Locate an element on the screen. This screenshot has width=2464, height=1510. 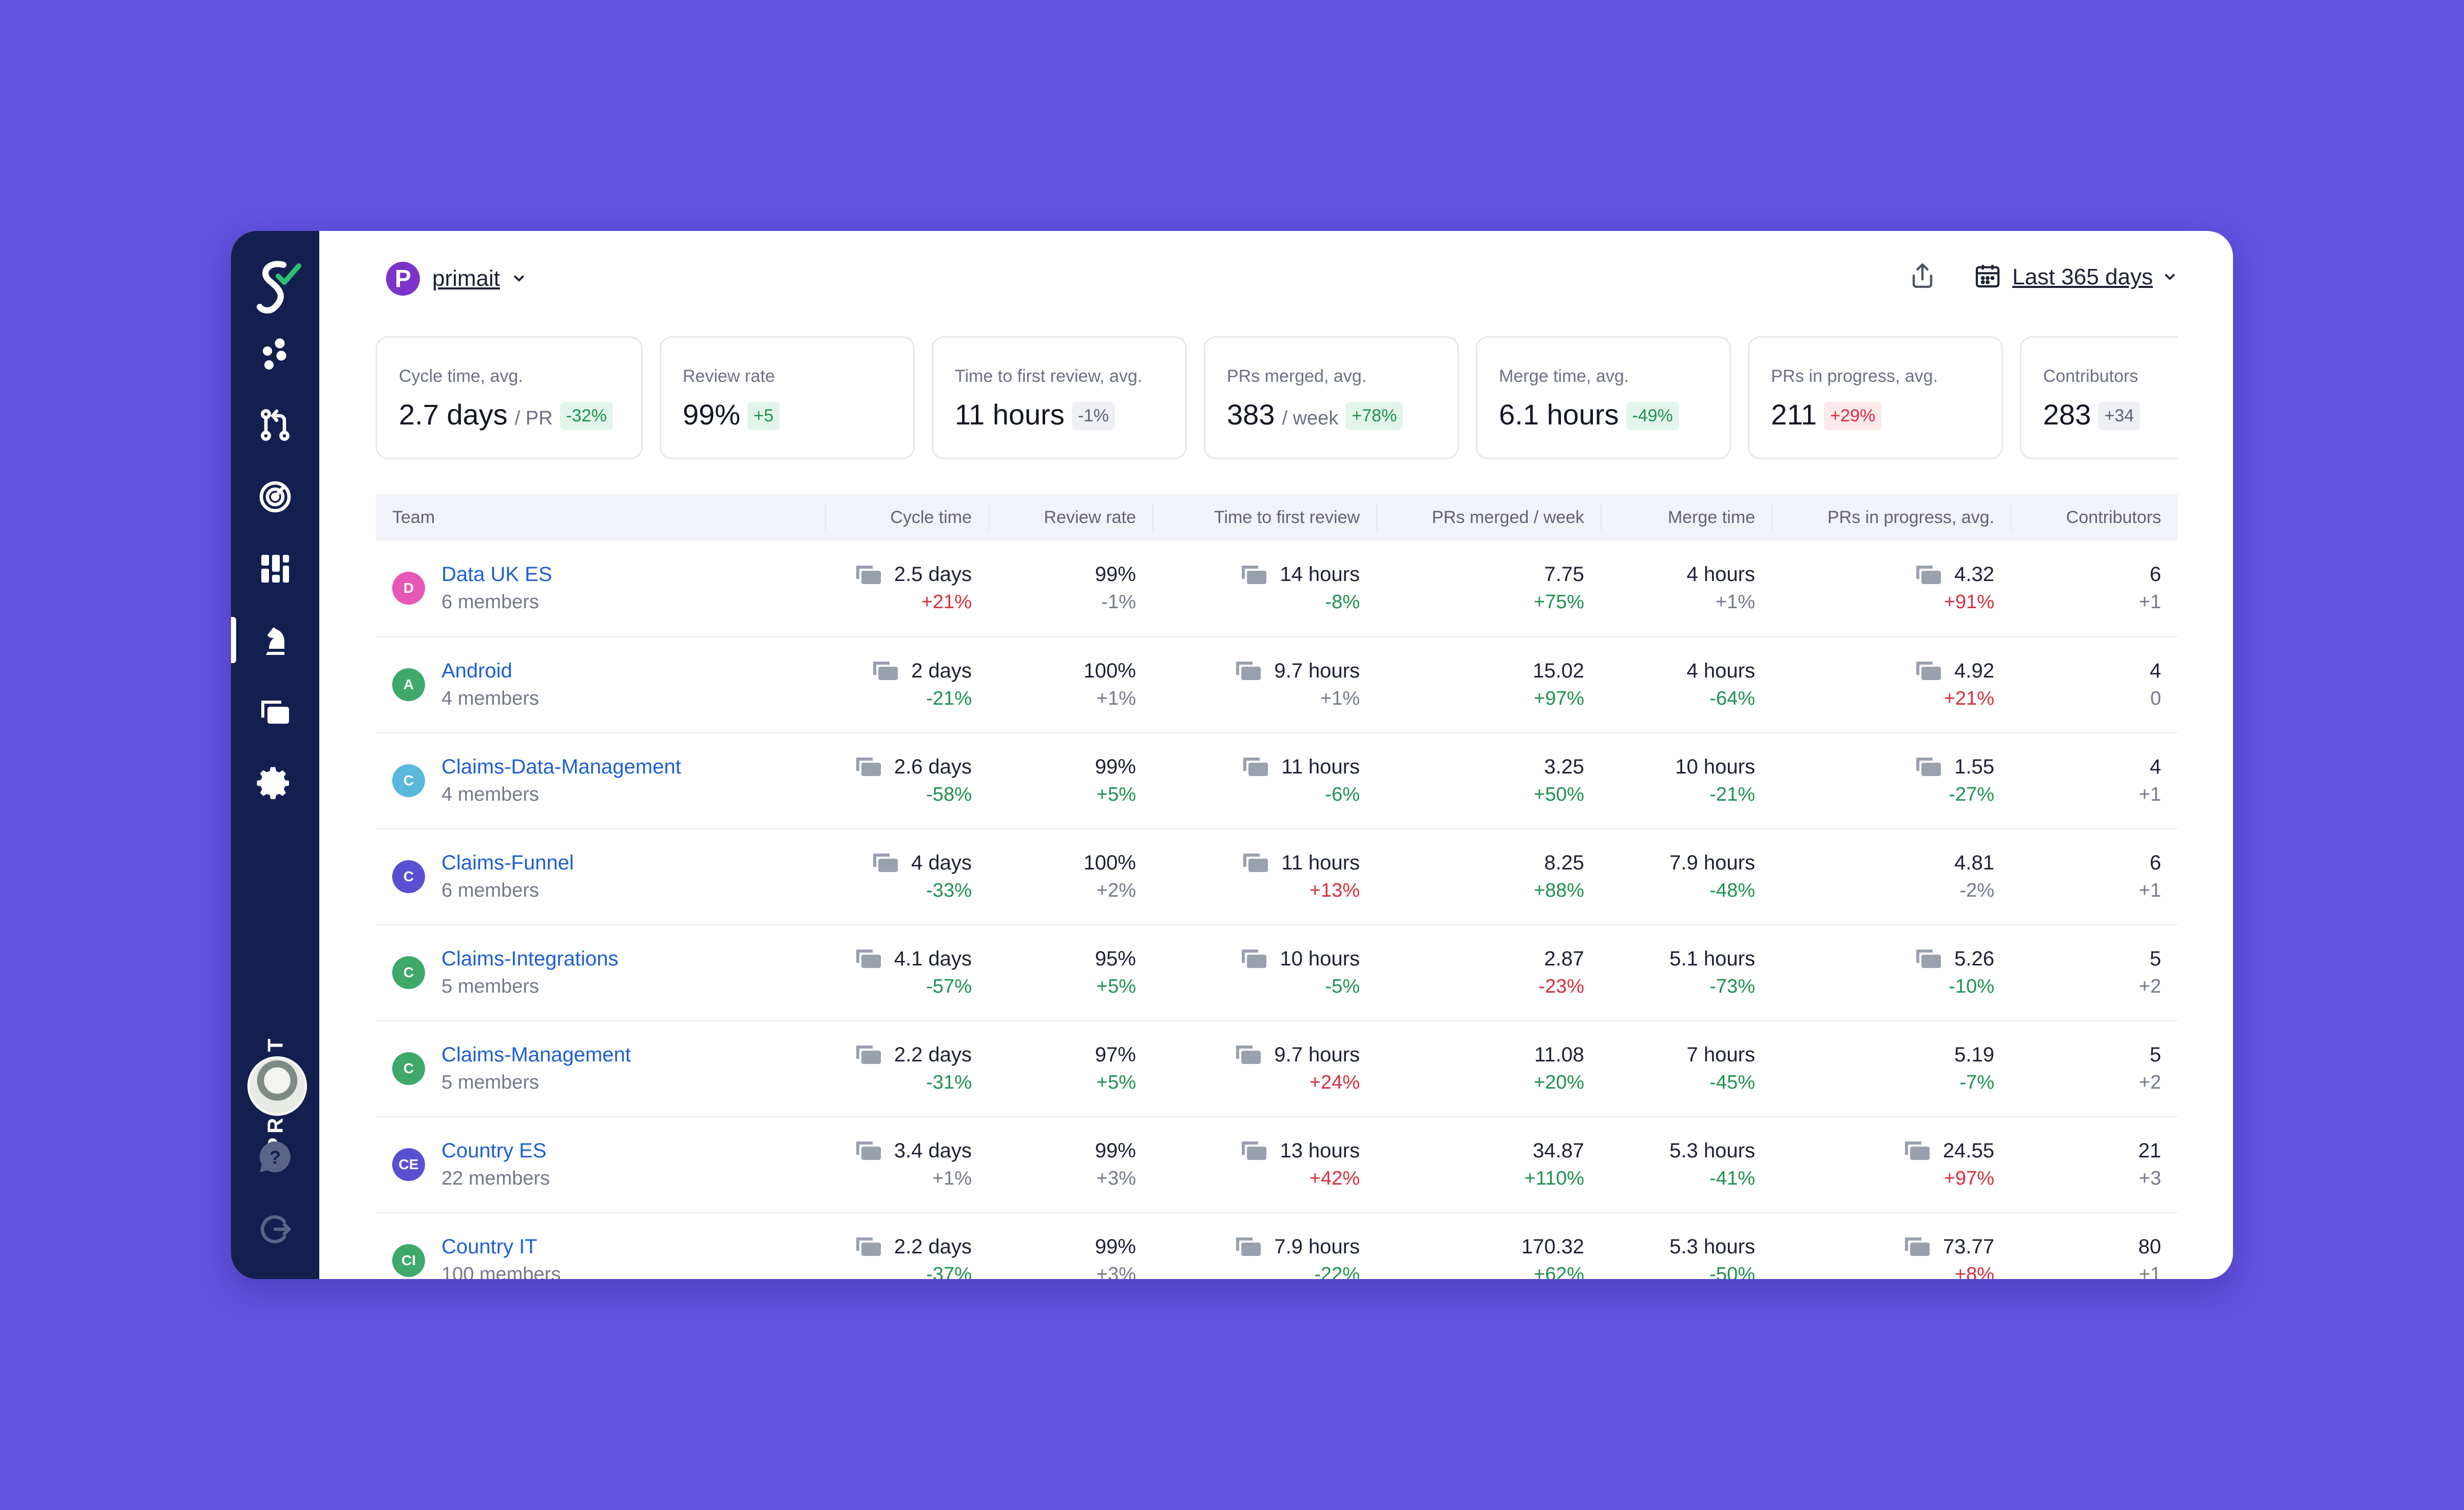
prs-in-progress-cell: 5.19 -7% is located at coordinates (1891, 1068).